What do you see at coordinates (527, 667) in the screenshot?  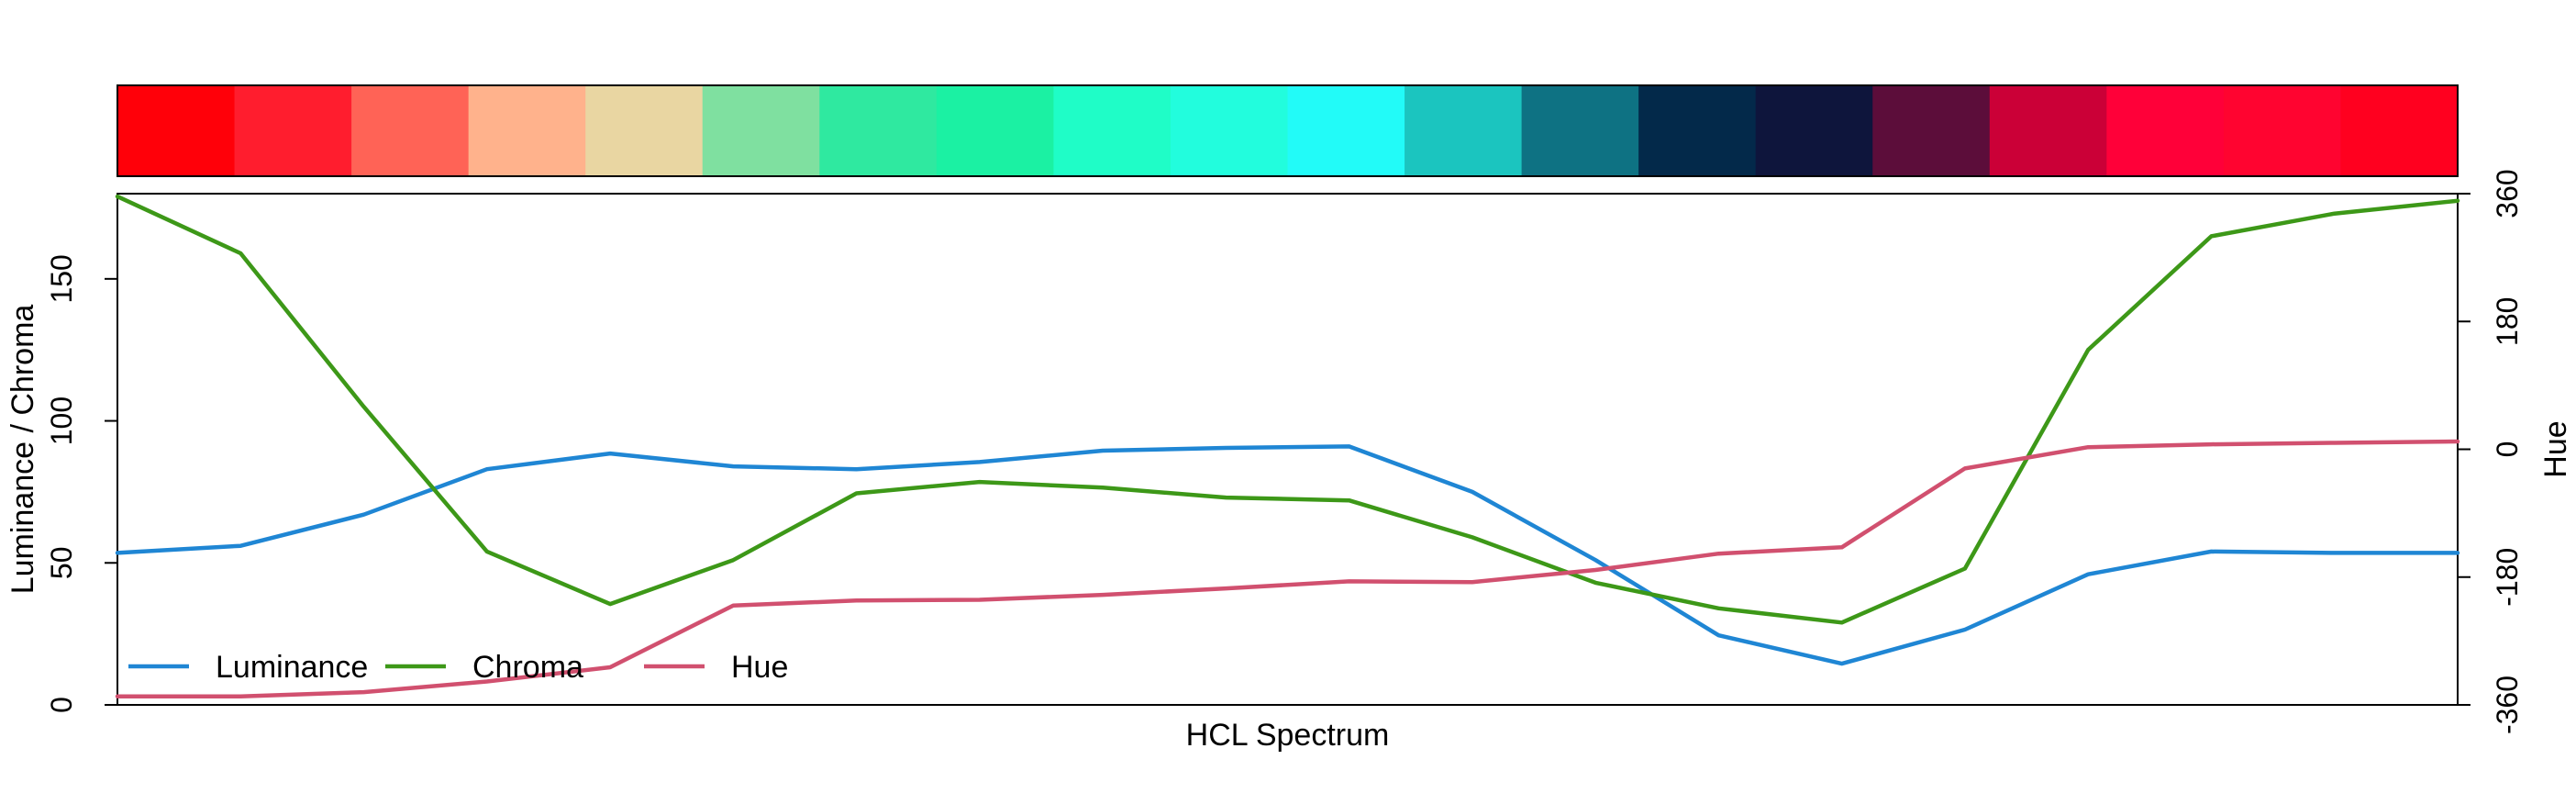 I see `legend-label-chroma: Chroma` at bounding box center [527, 667].